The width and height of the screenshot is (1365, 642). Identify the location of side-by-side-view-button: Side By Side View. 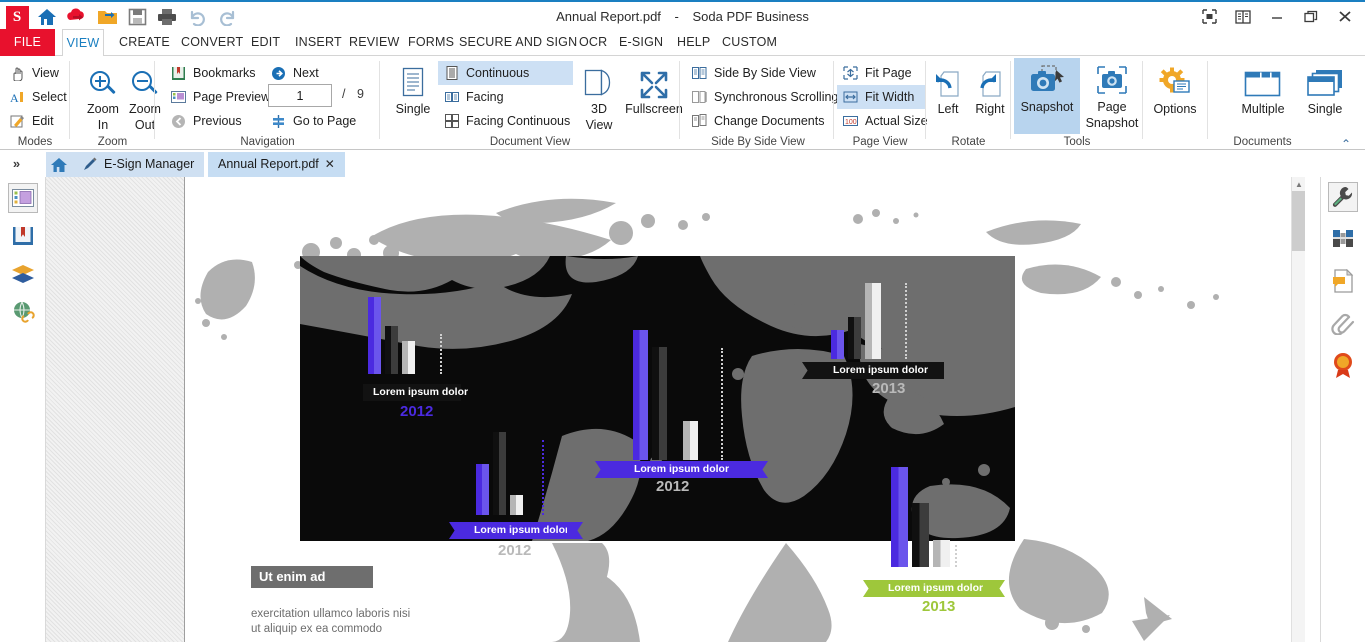
(753, 73).